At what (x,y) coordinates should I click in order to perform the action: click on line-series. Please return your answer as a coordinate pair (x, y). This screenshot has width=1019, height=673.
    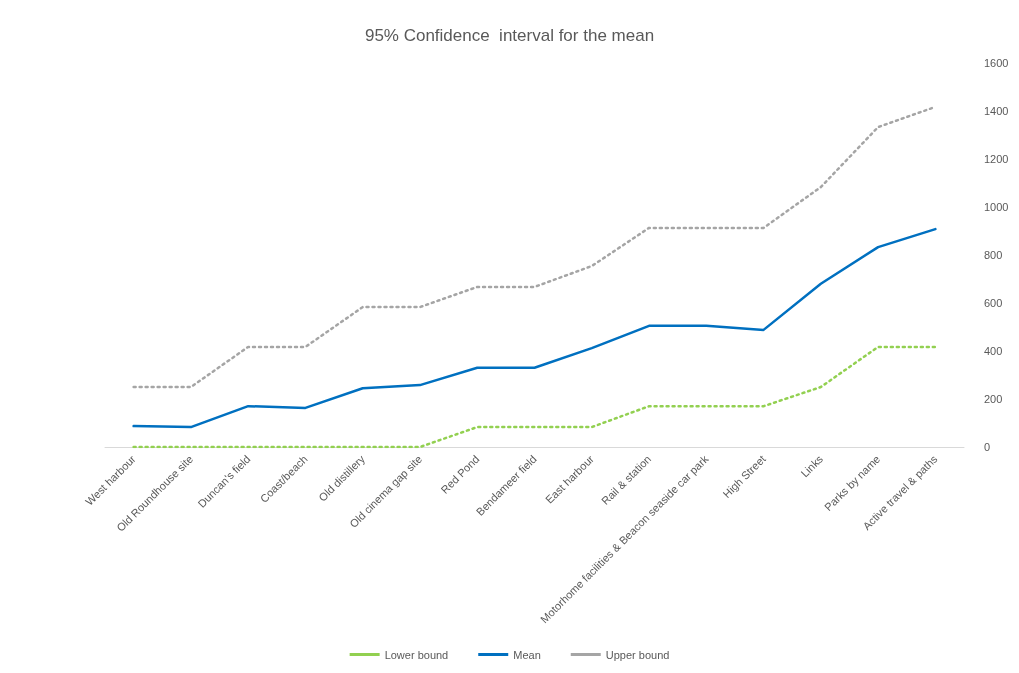
    Looking at the image, I should click on (534, 397).